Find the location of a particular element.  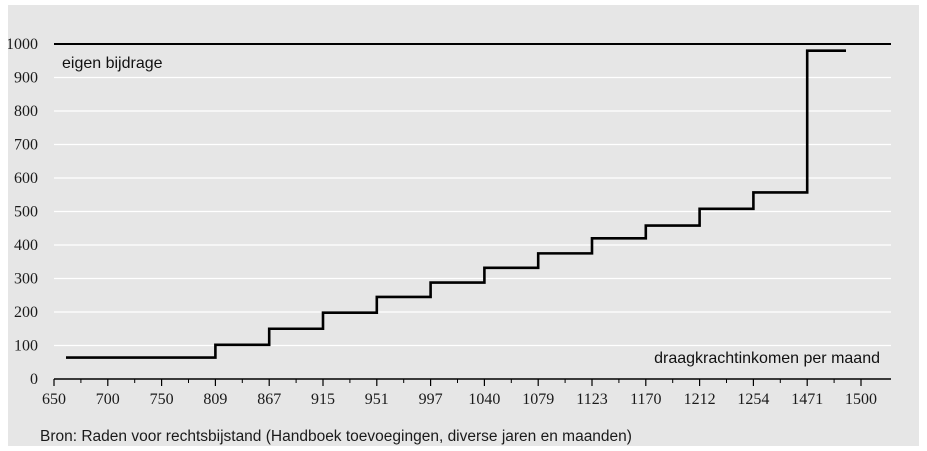

x-tick-label: 700 is located at coordinates (108, 399).